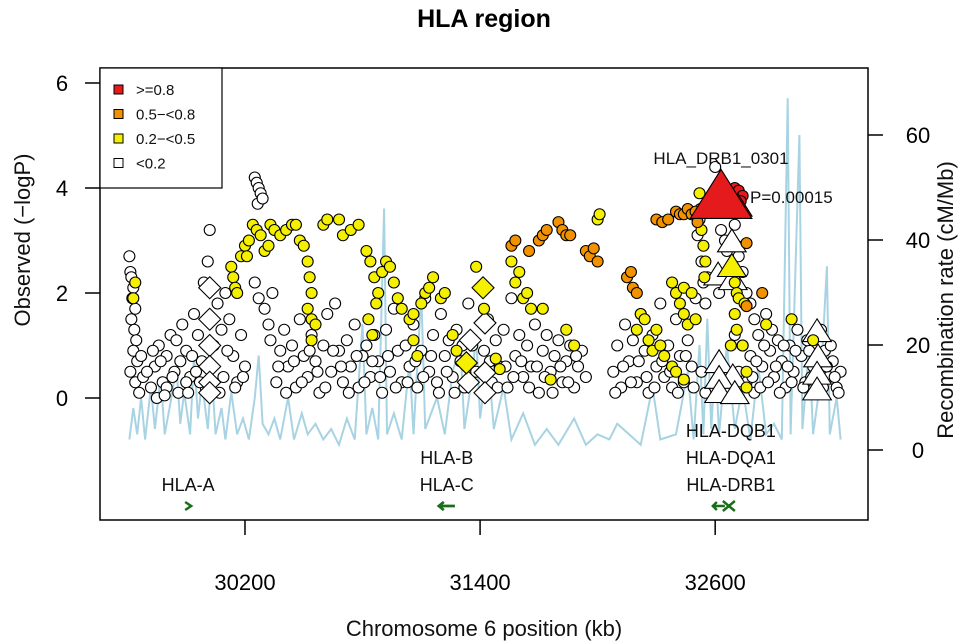  Describe the element at coordinates (479, 582) in the screenshot. I see `x-tick-label: 31400` at that location.